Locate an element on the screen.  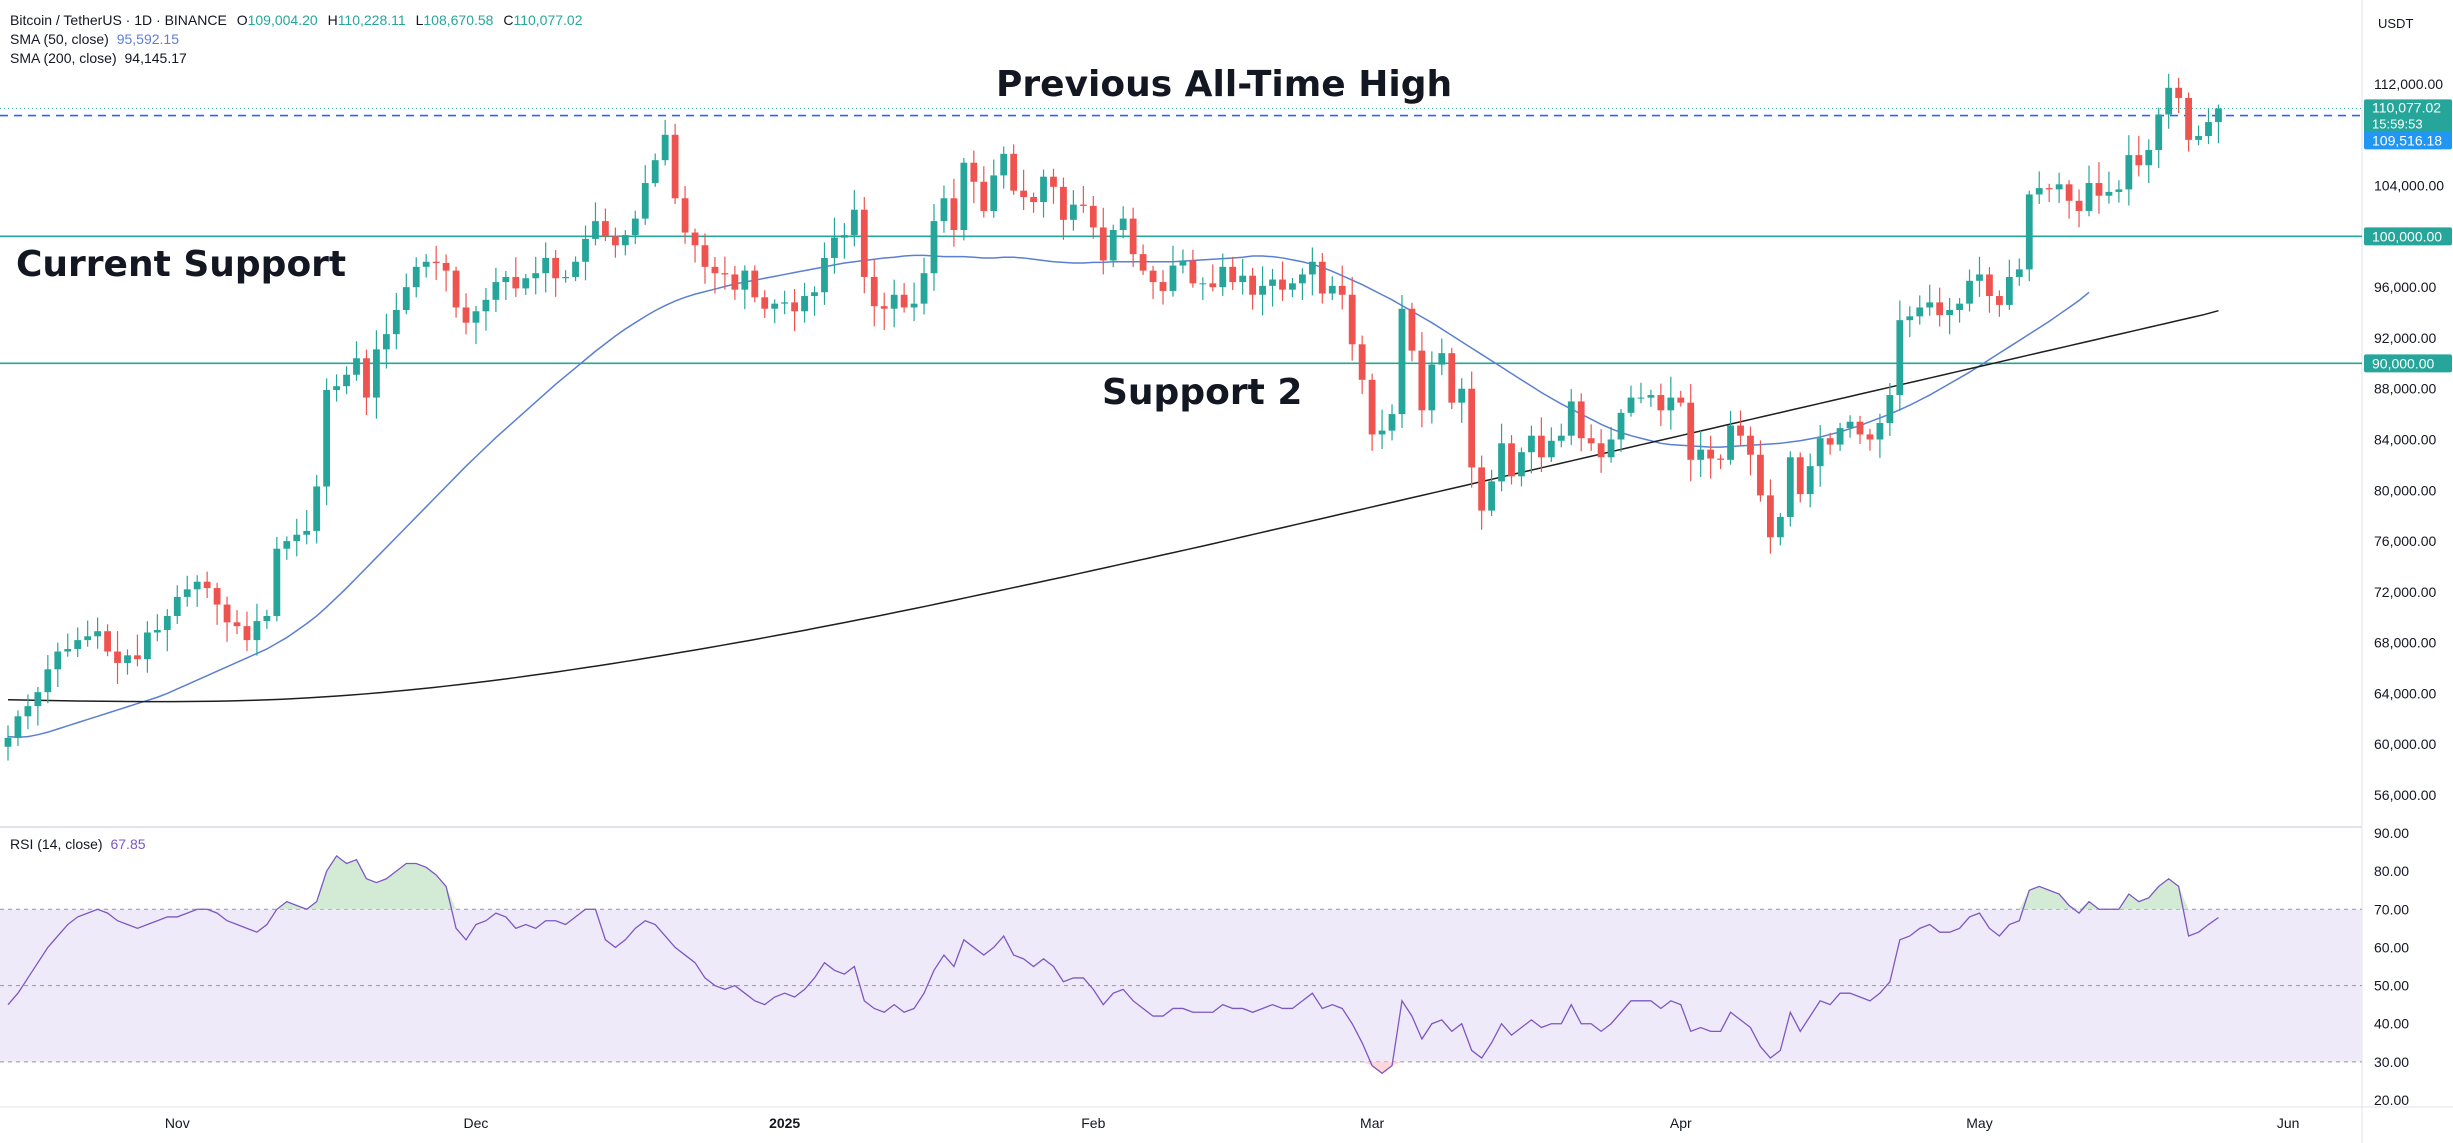
rsi-tick-label: 60.00 is located at coordinates (2391, 947).